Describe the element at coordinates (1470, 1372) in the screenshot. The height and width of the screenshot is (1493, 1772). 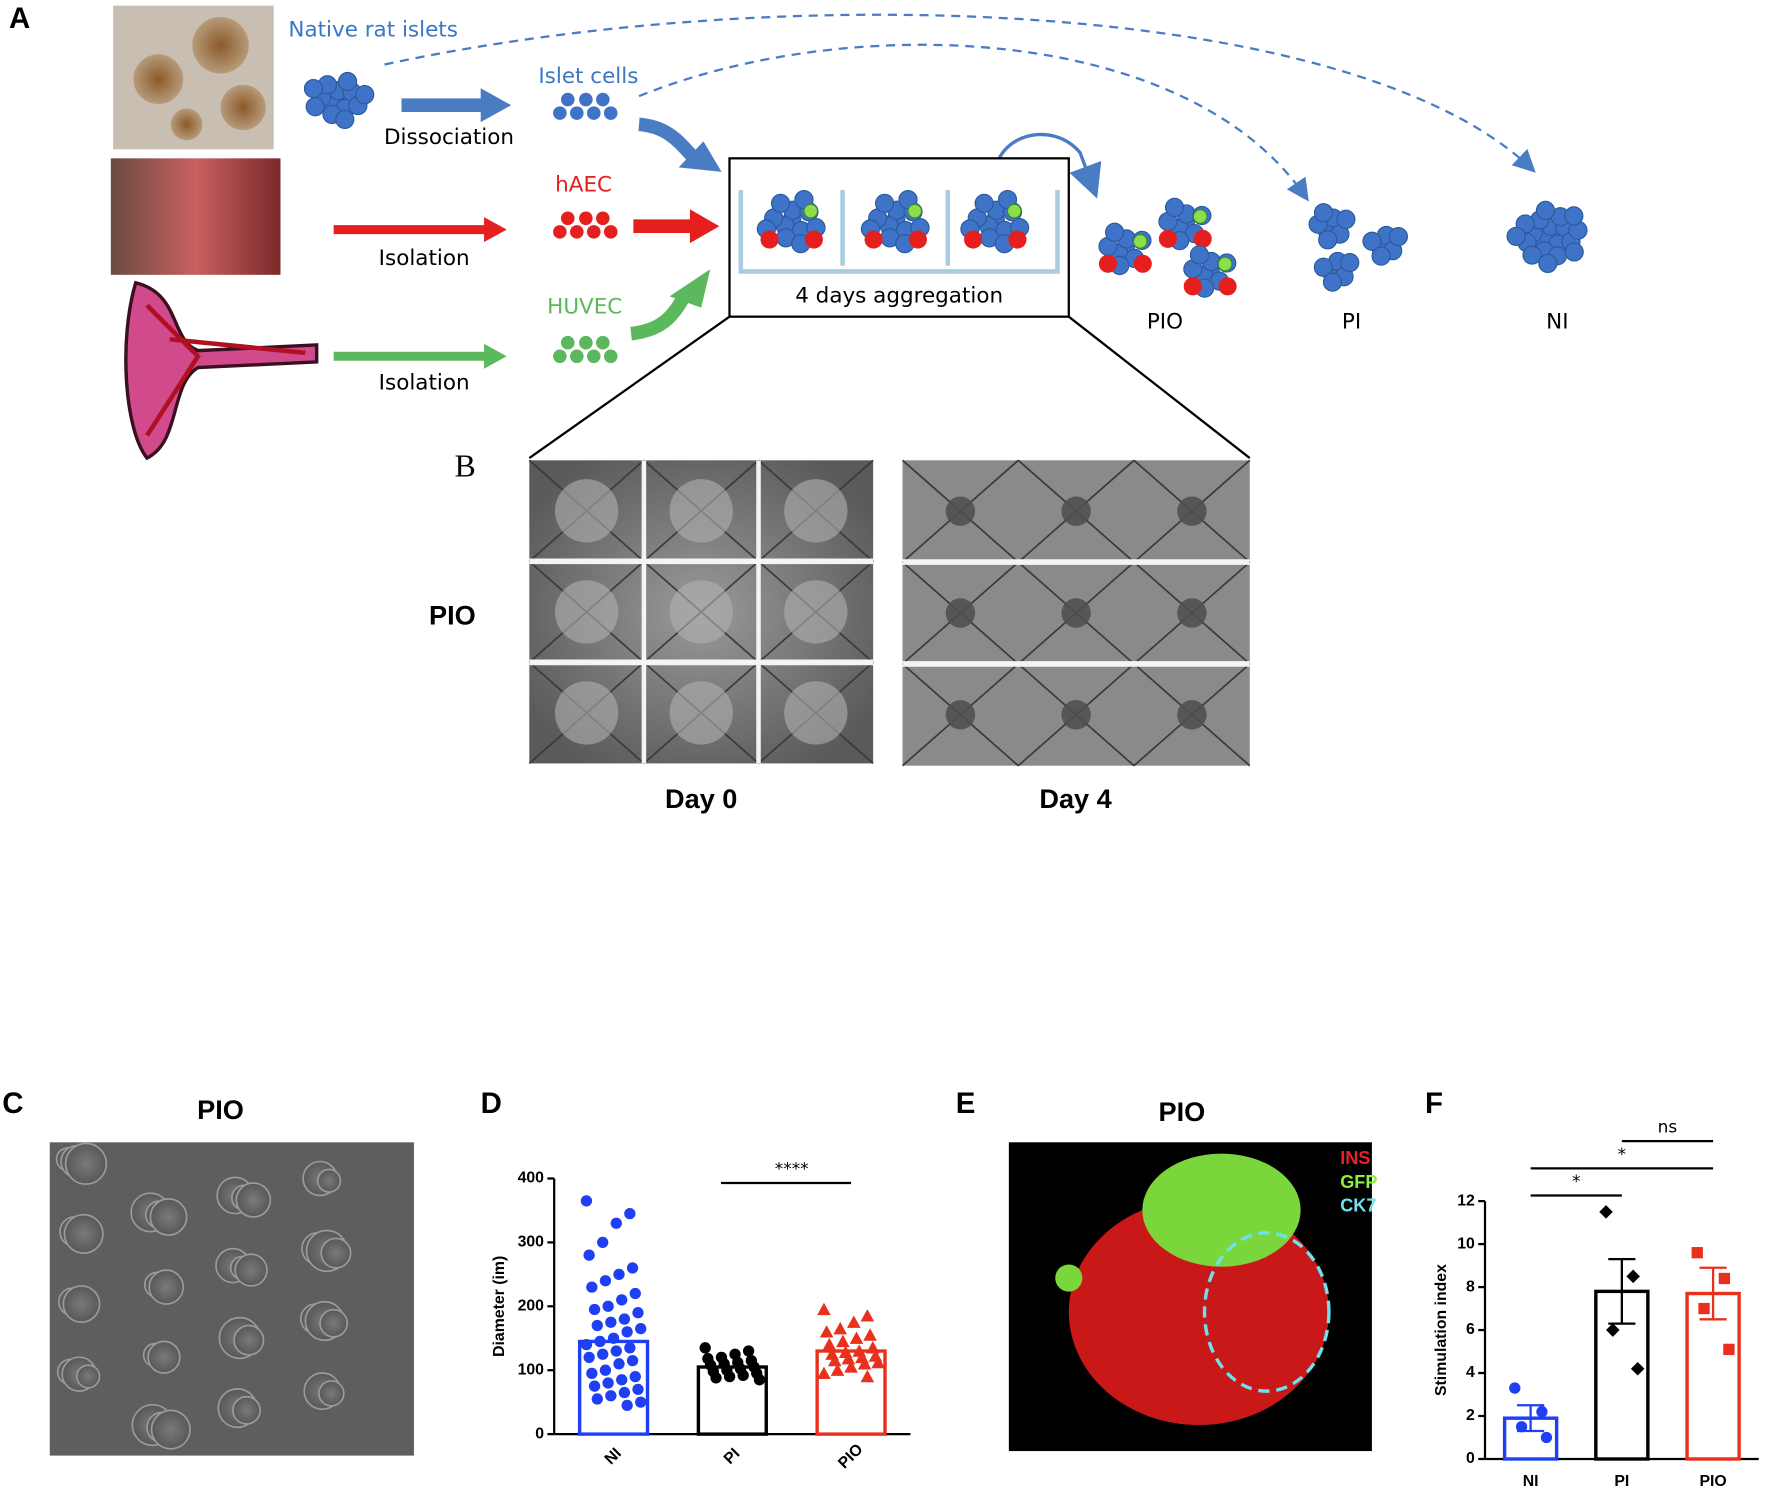
I see `y-tick-label: 4` at that location.